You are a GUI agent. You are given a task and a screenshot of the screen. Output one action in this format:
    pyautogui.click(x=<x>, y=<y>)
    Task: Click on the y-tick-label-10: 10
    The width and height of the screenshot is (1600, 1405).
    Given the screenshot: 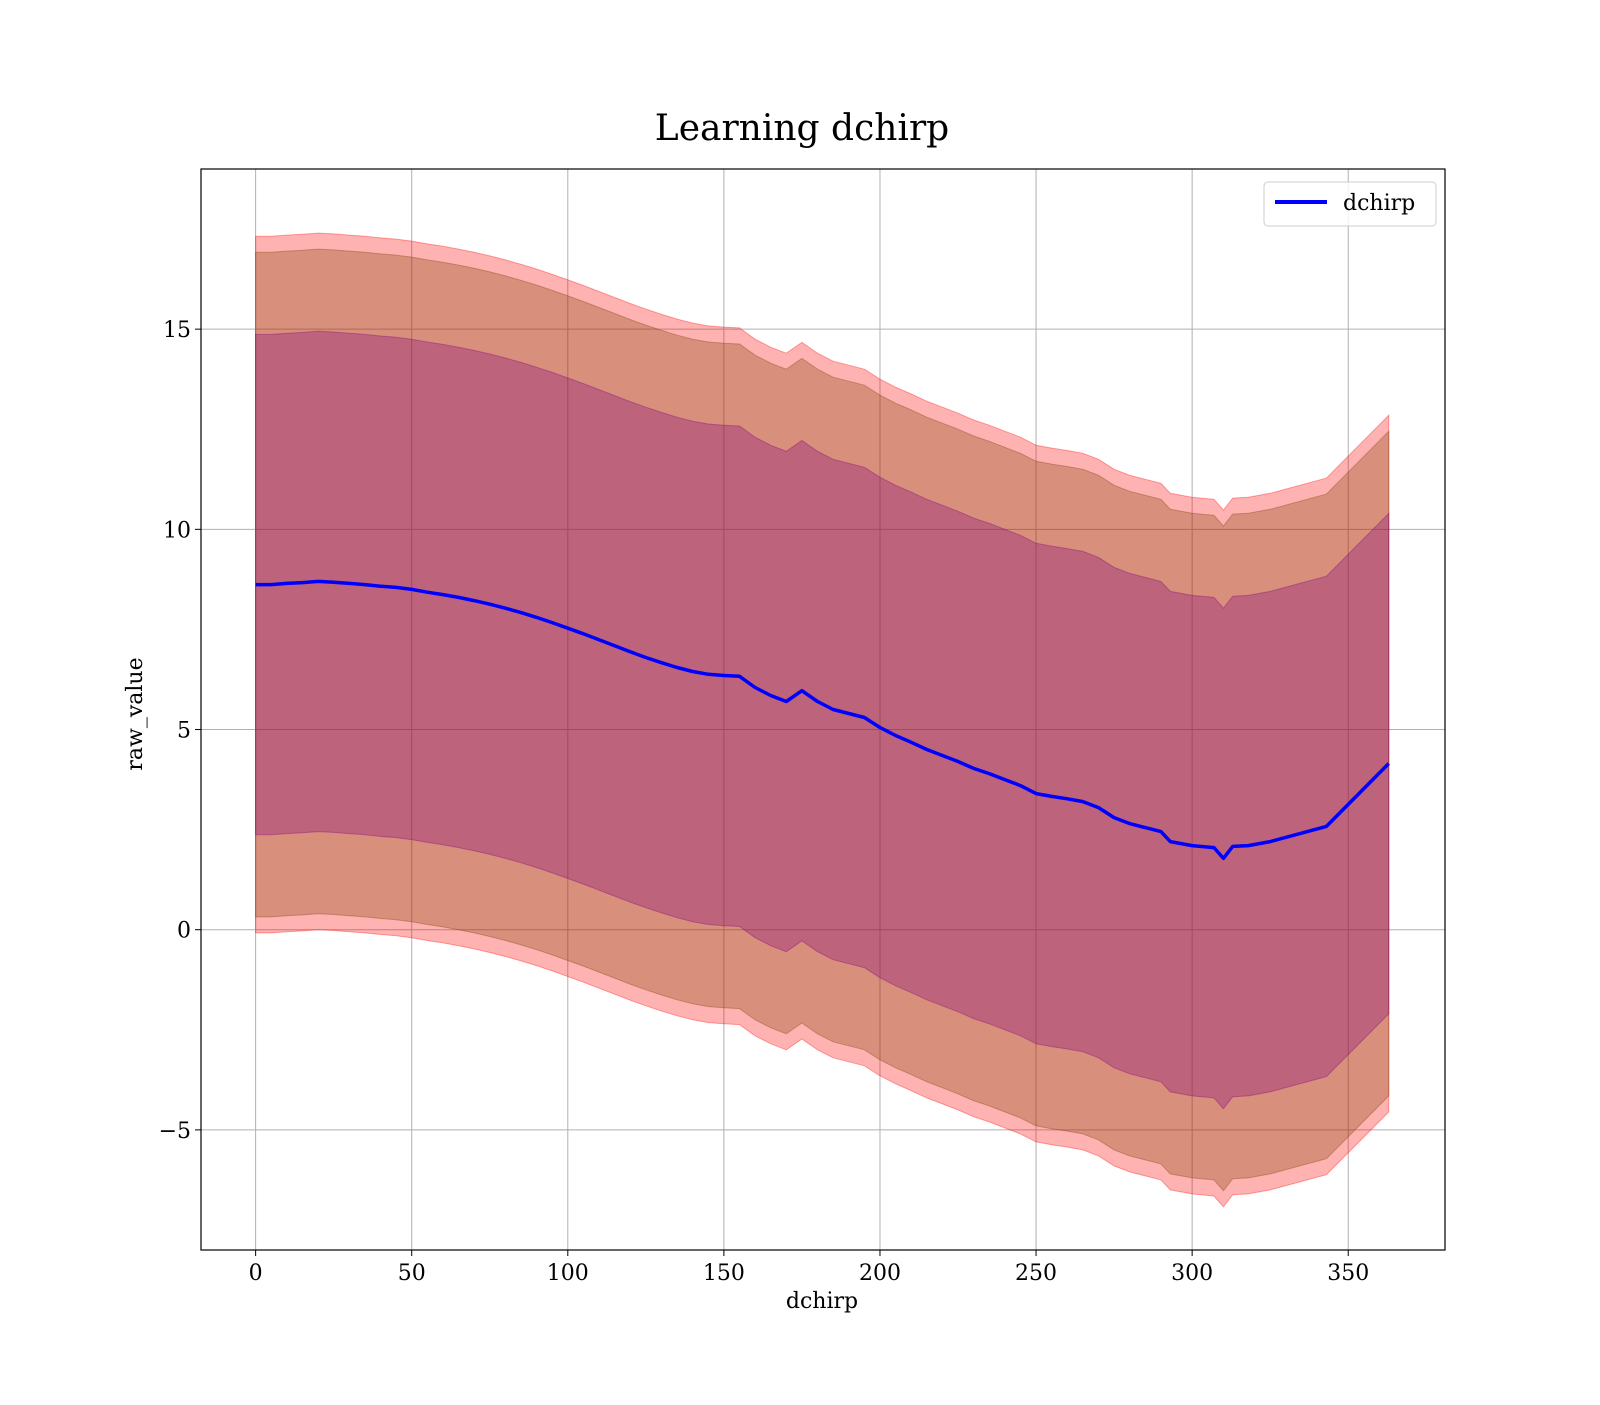 What is the action you would take?
    pyautogui.click(x=177, y=530)
    